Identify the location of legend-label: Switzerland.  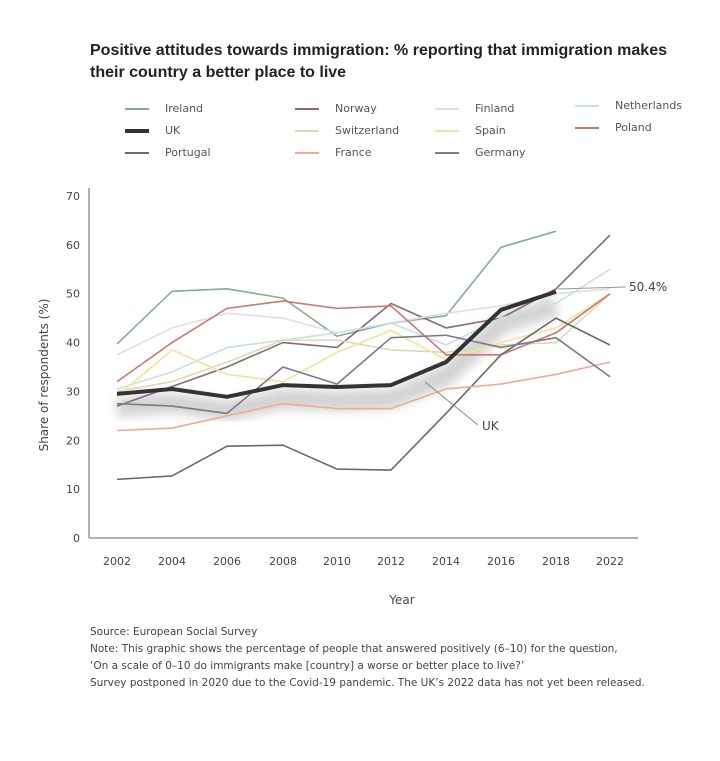
(367, 130).